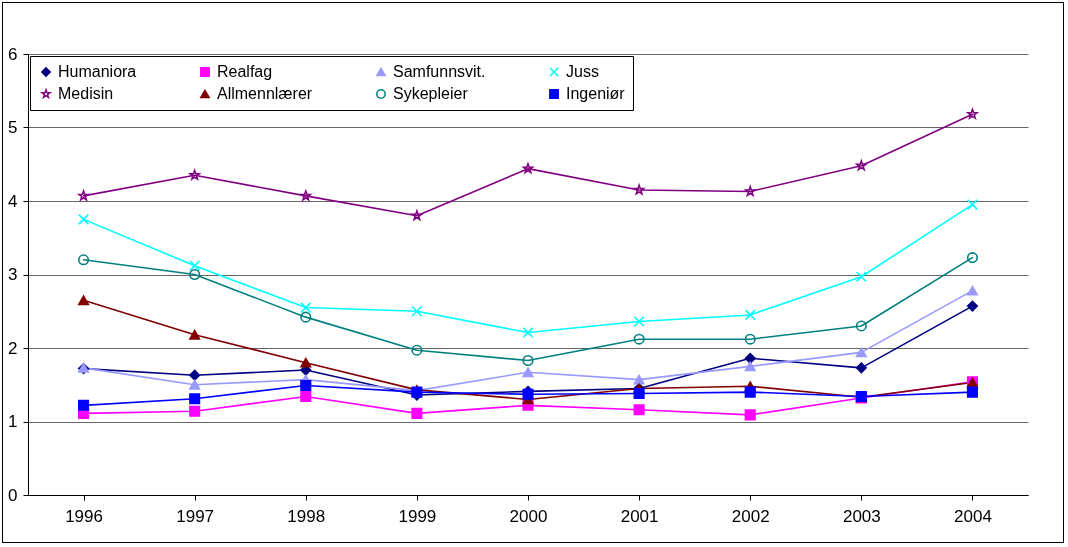 This screenshot has width=1068, height=547. I want to click on x-tick-label: 1997, so click(195, 516).